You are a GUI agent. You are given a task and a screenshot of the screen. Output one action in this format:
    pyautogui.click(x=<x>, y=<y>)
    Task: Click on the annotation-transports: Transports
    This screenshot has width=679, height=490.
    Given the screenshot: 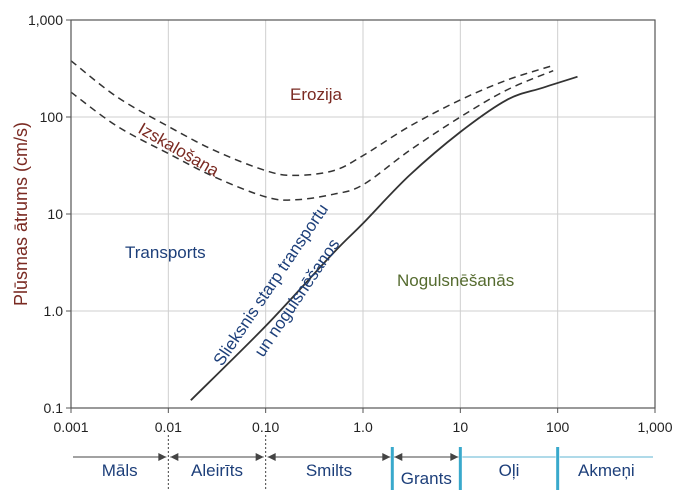 What is the action you would take?
    pyautogui.click(x=165, y=252)
    